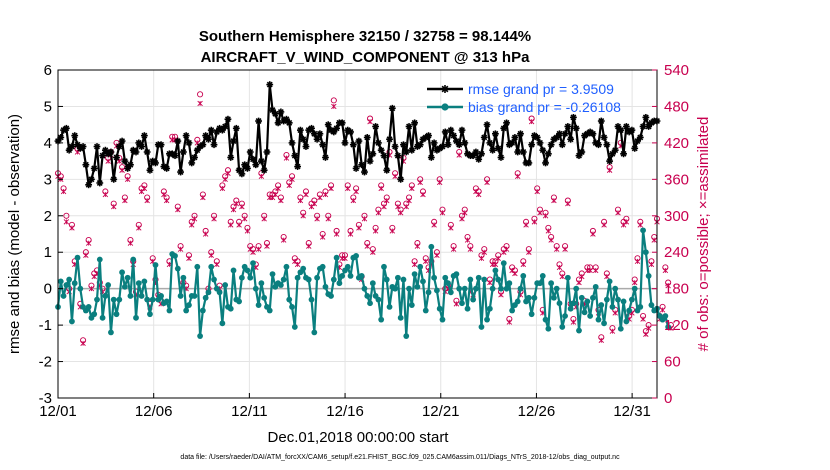  What do you see at coordinates (48, 179) in the screenshot?
I see `left-y-tick-label: 3` at bounding box center [48, 179].